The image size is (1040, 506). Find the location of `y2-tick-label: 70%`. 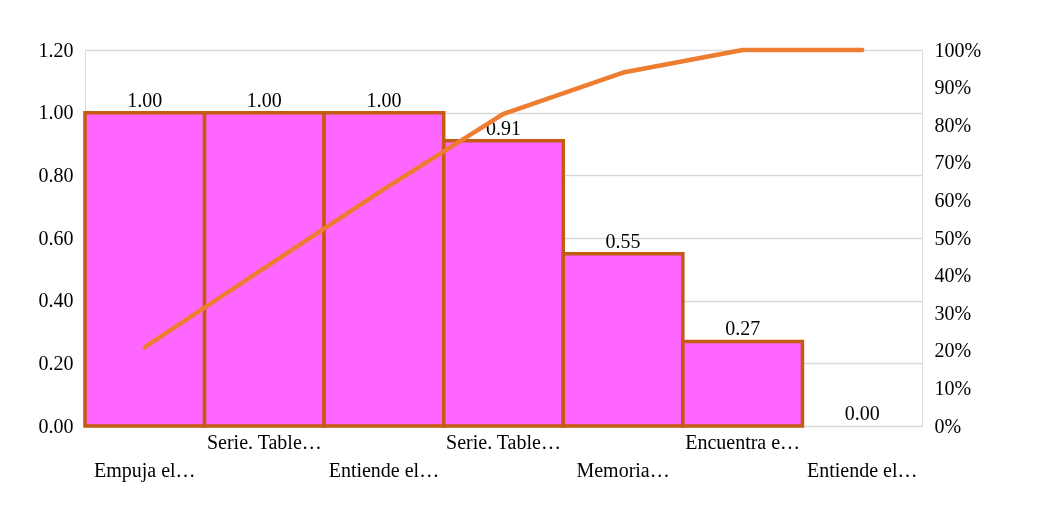

y2-tick-label: 70% is located at coordinates (953, 162).